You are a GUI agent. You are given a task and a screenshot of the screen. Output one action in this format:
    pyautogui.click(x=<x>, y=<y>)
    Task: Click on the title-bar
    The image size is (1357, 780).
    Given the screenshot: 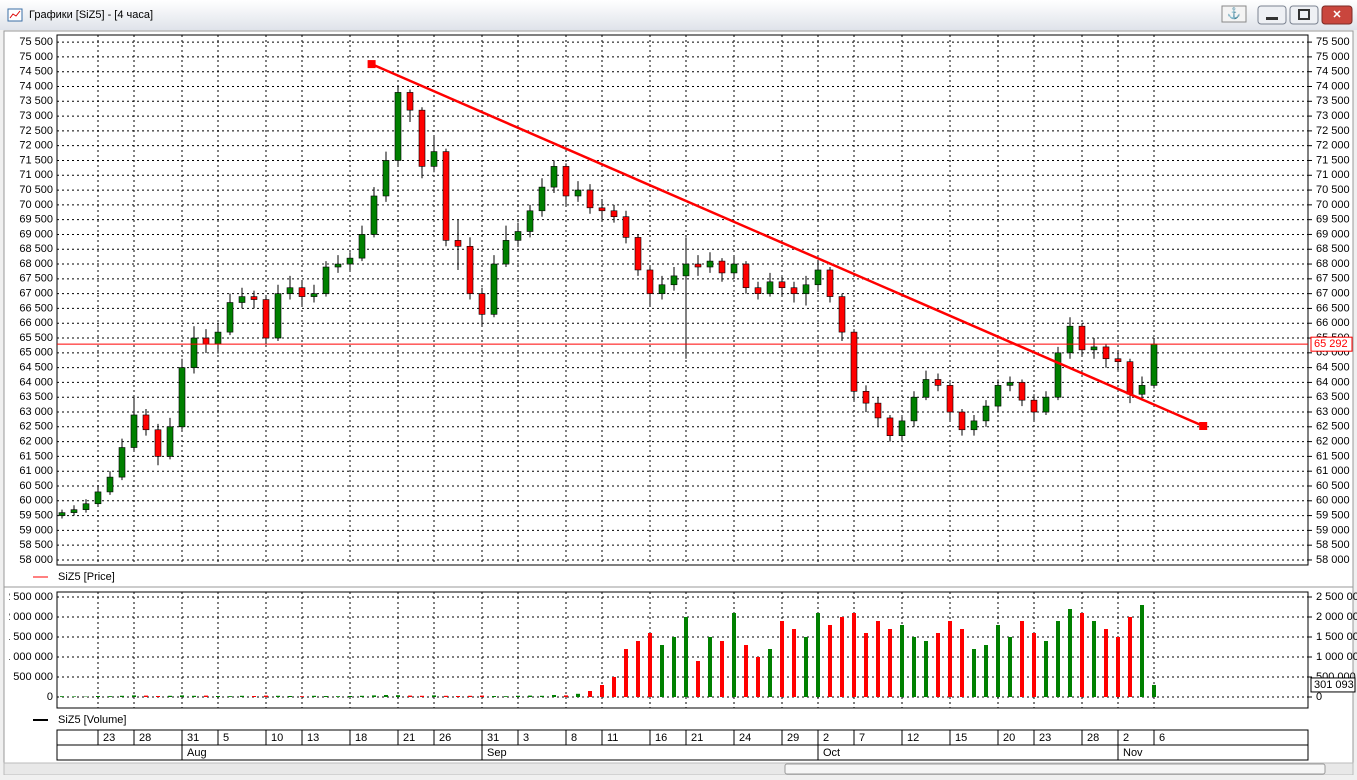 What is the action you would take?
    pyautogui.click(x=678, y=15)
    